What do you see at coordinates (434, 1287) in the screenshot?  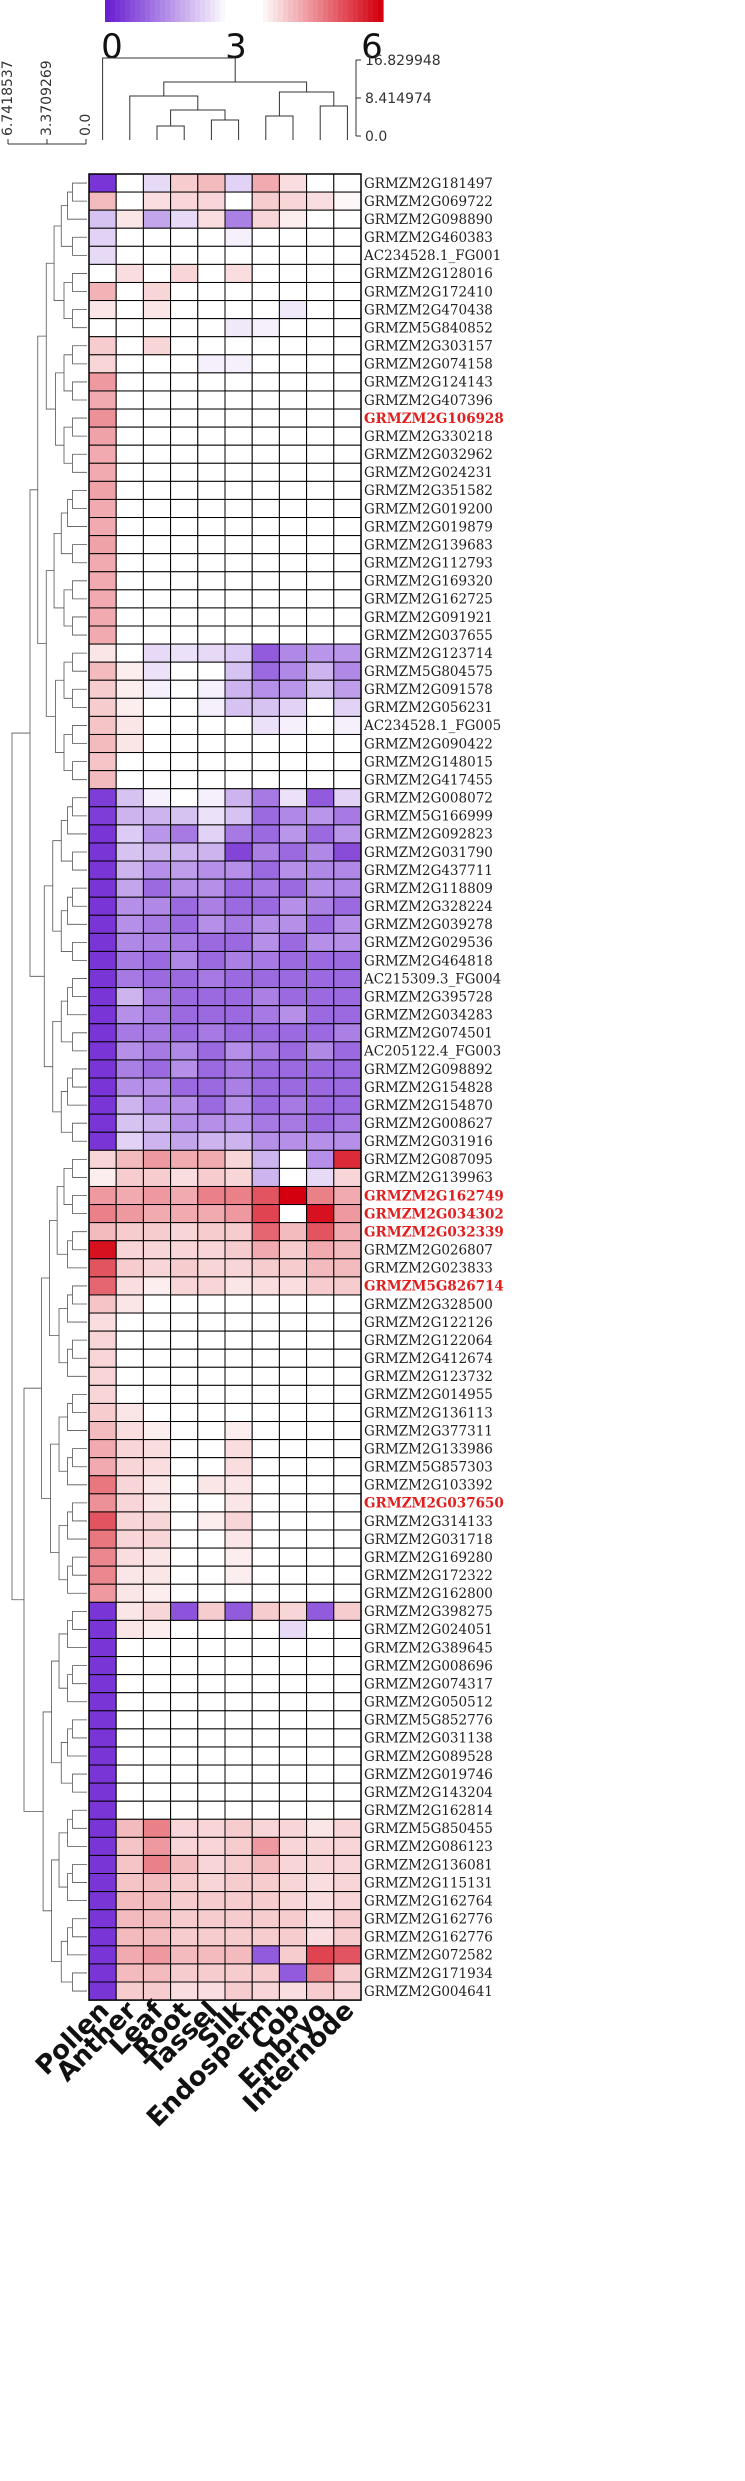 I see `row-label-highlighted: GRMZM5G826714` at bounding box center [434, 1287].